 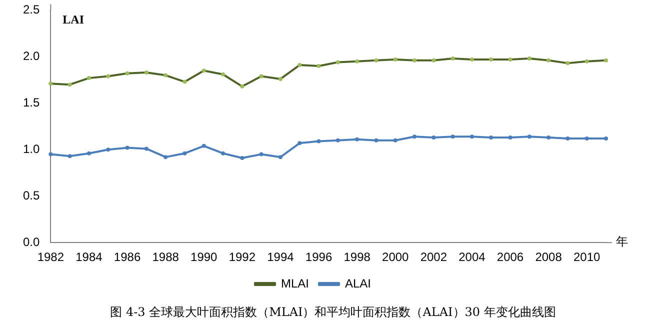 I want to click on y-tick-label: 1.5, so click(x=31, y=102).